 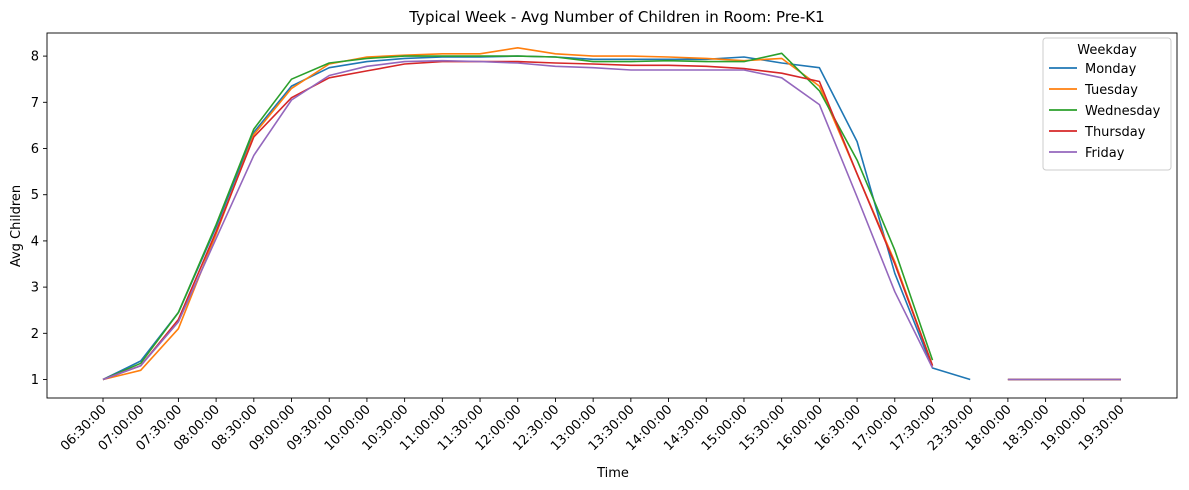 What do you see at coordinates (1123, 111) in the screenshot?
I see `legend-label-wednesday: Wednesday` at bounding box center [1123, 111].